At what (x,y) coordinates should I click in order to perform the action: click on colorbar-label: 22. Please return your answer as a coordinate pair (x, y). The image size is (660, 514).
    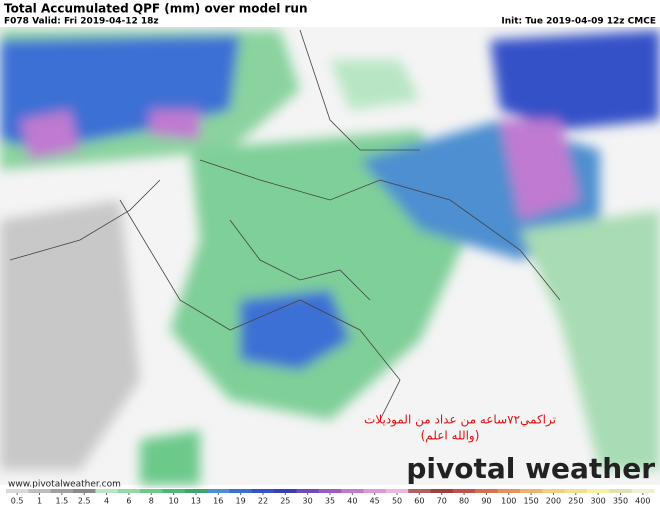
    Looking at the image, I should click on (263, 501).